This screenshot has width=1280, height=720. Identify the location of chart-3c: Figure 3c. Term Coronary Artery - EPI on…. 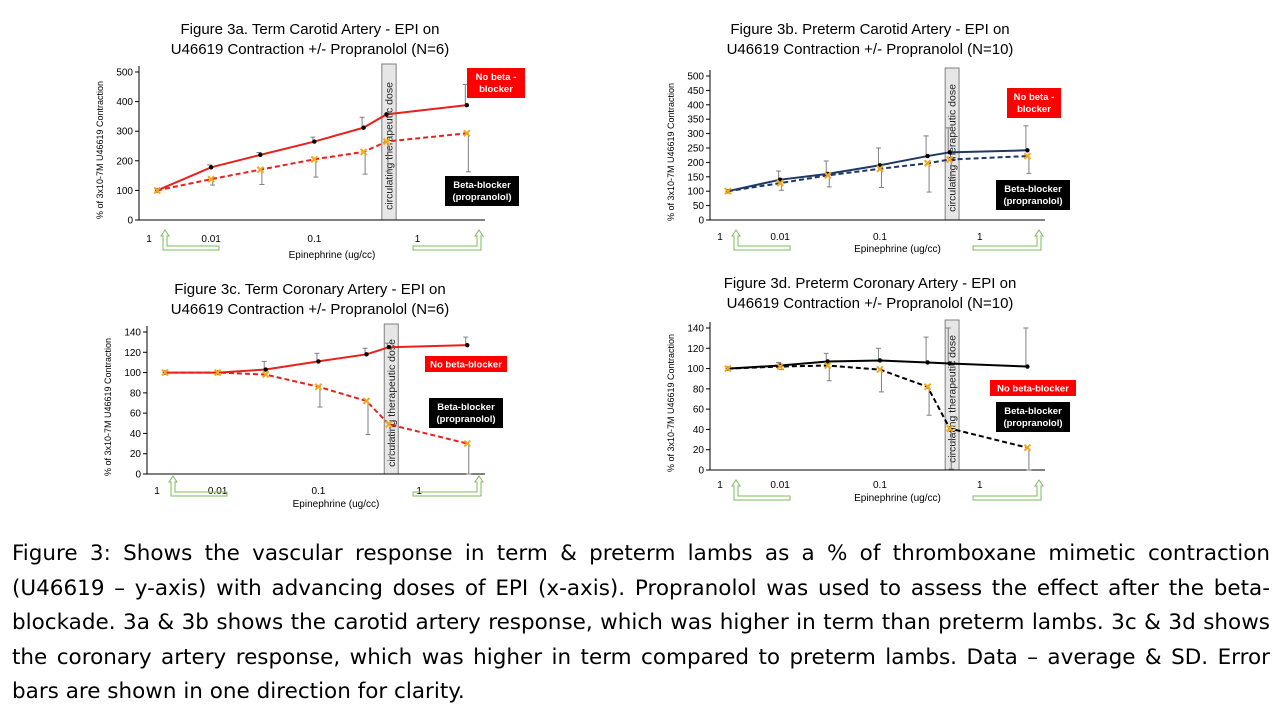
(310, 400).